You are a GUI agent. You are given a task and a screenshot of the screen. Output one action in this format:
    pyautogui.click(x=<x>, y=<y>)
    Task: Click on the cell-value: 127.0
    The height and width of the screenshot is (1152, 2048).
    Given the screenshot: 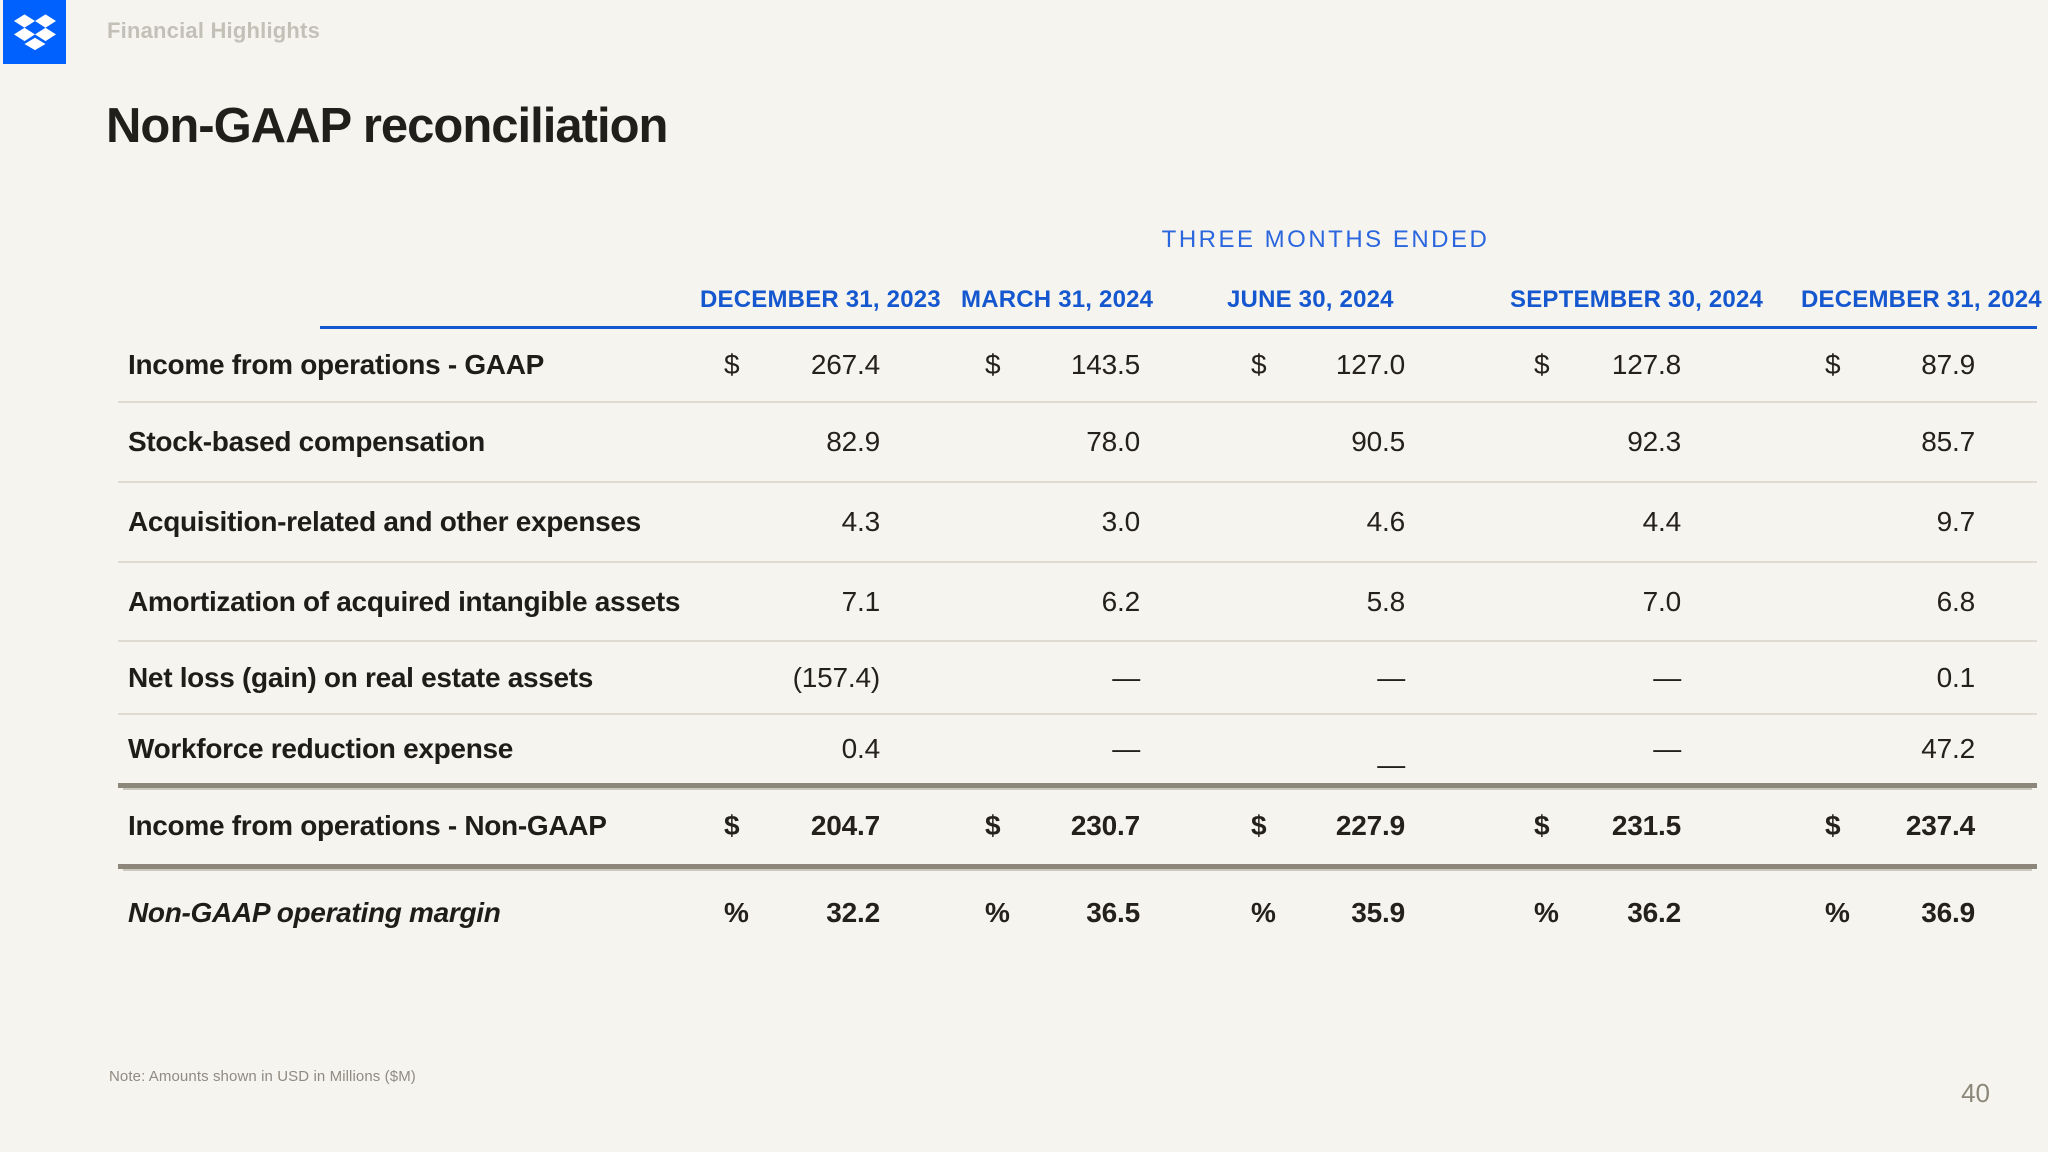 What is the action you would take?
    pyautogui.click(x=1370, y=364)
    